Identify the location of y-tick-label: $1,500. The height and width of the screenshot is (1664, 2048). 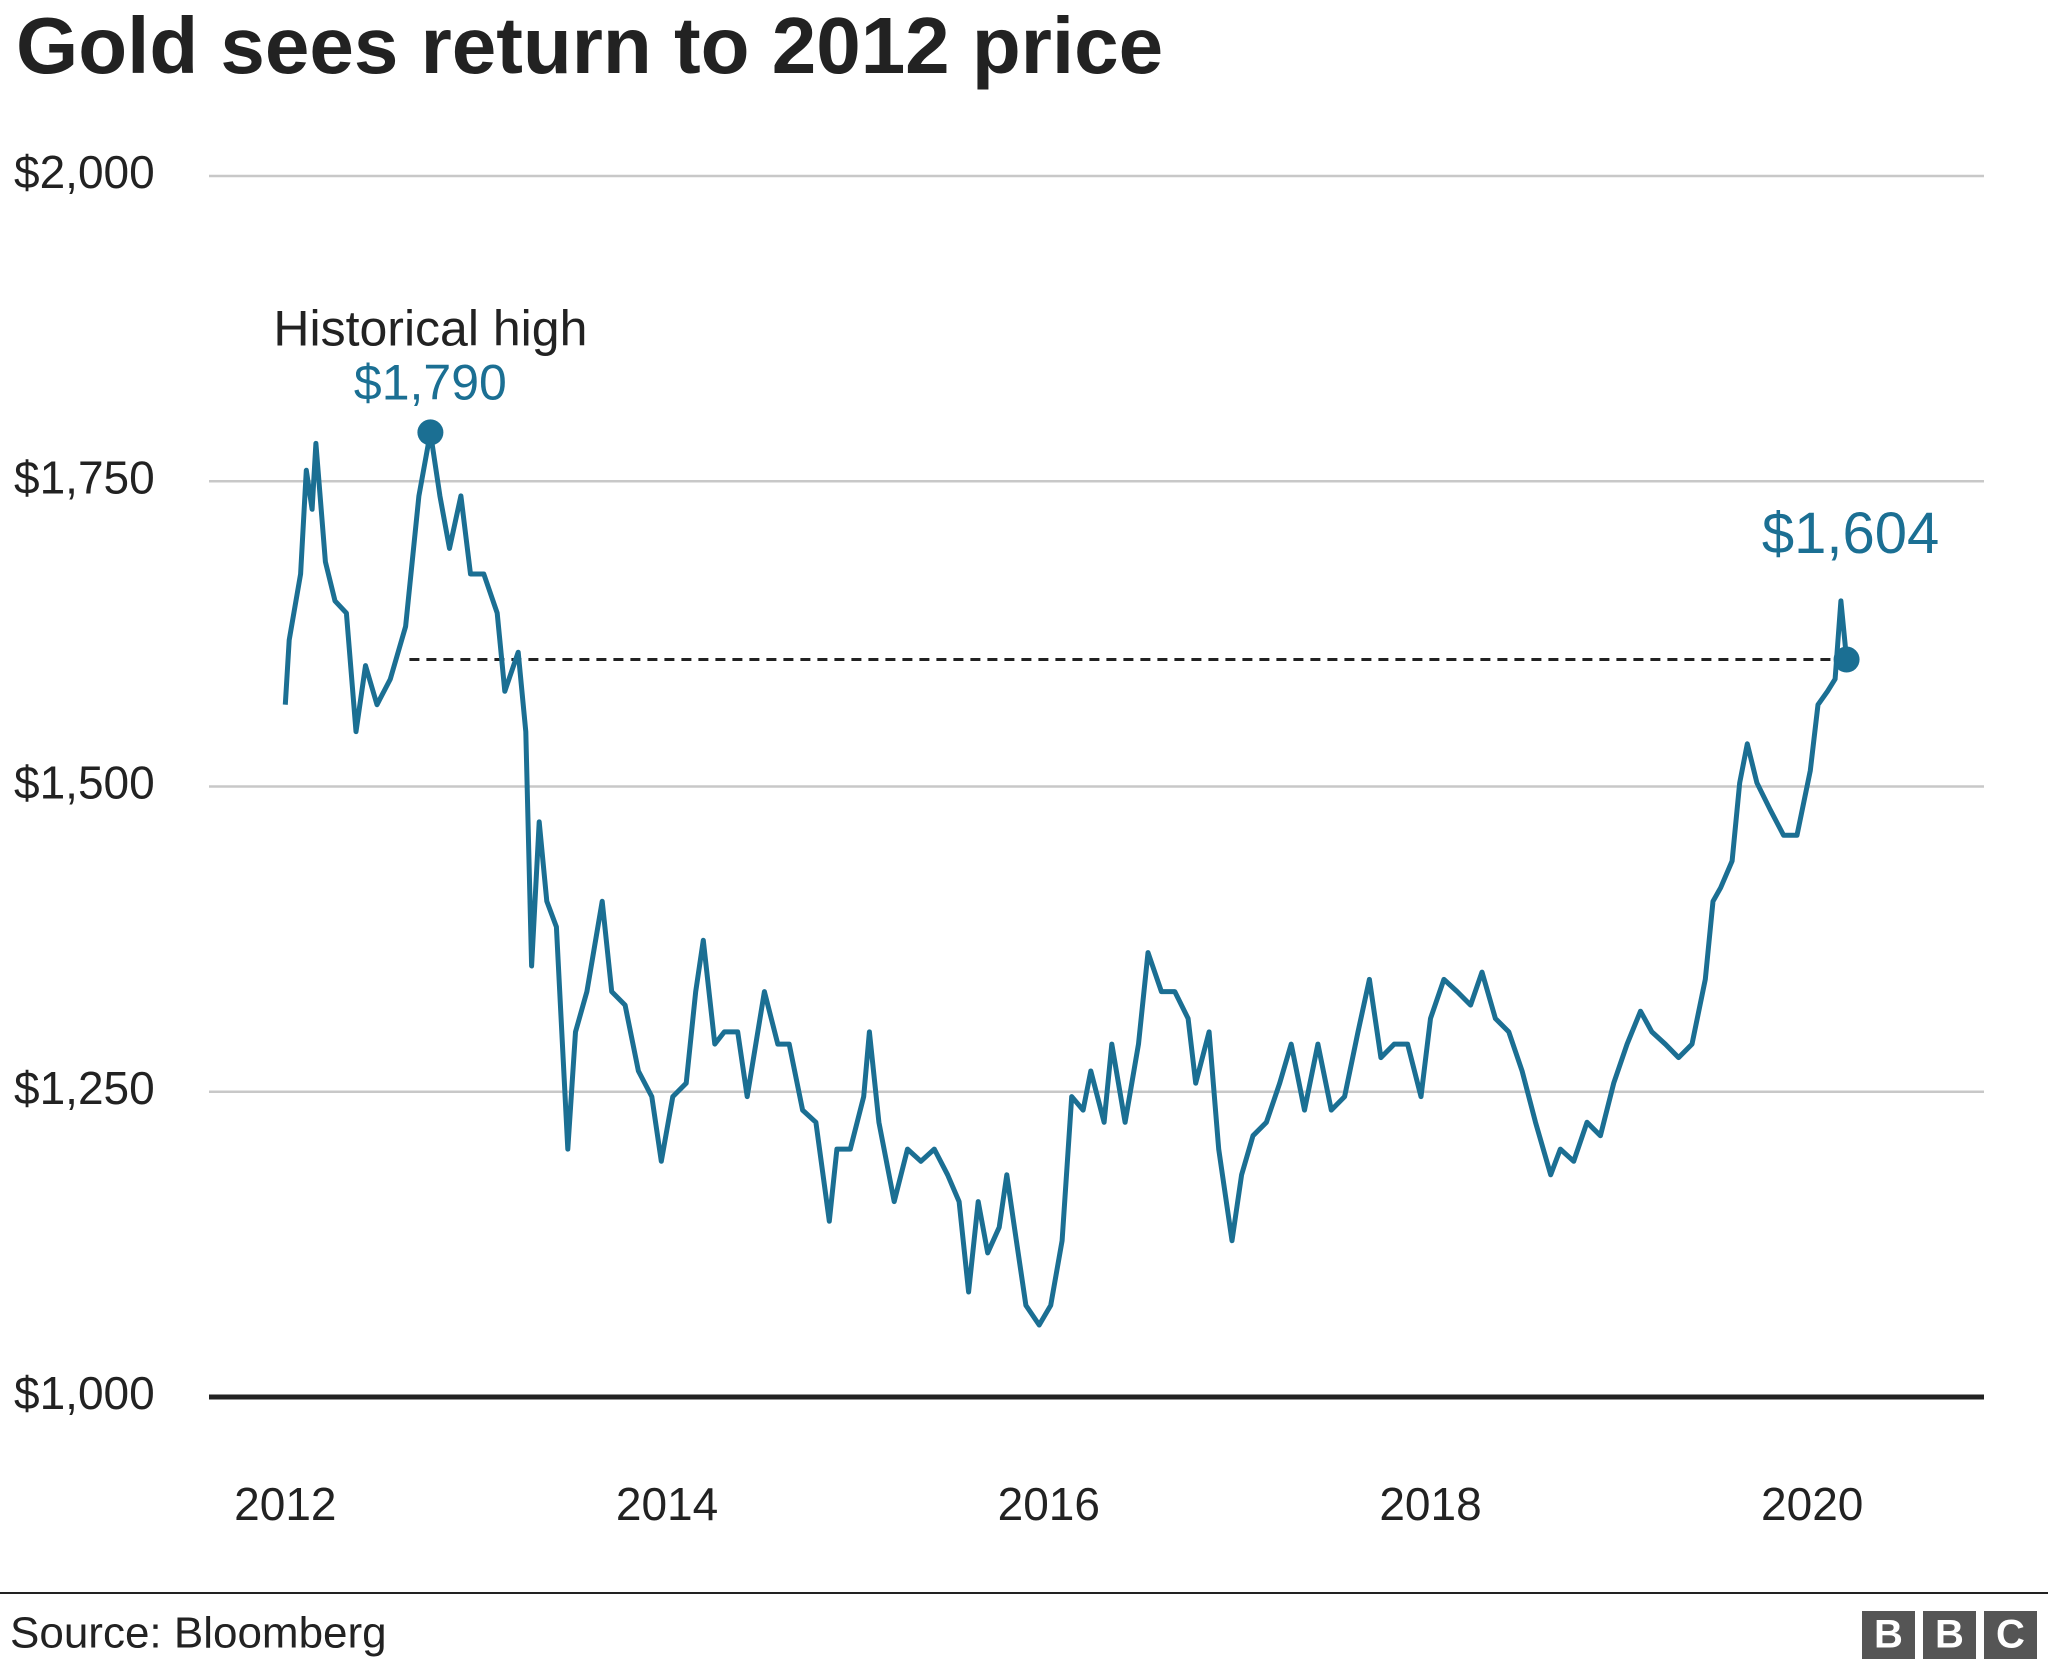
(84, 783).